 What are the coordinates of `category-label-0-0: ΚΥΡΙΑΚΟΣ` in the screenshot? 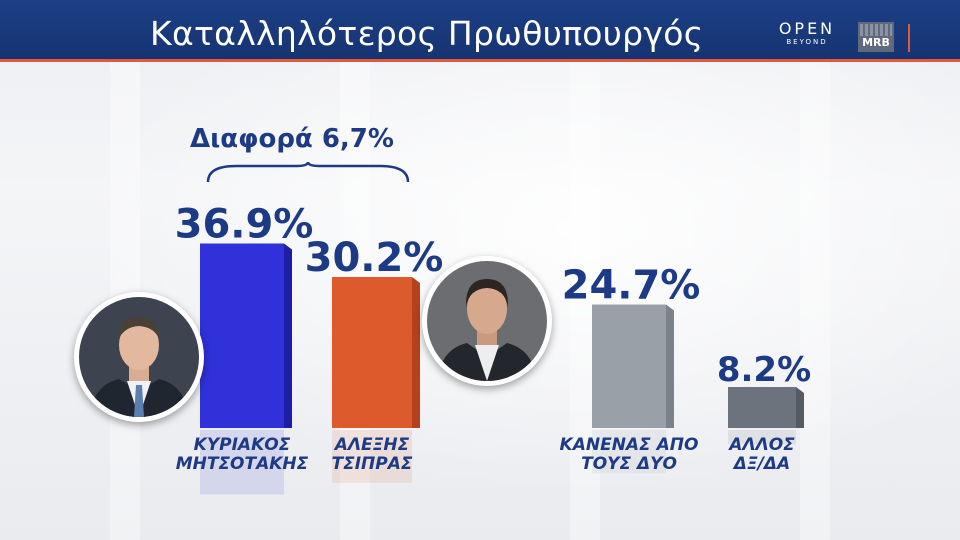 It's located at (242, 445).